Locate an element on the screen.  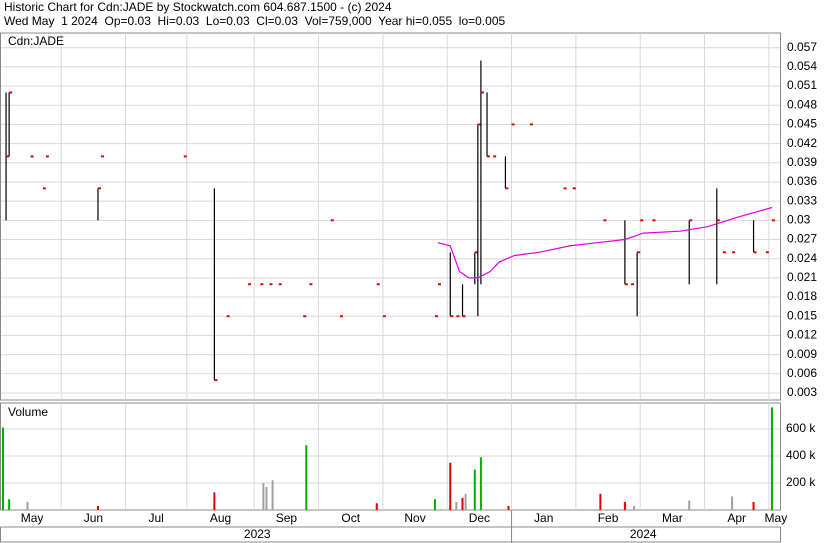
x-tick-label: Jul is located at coordinates (156, 518).